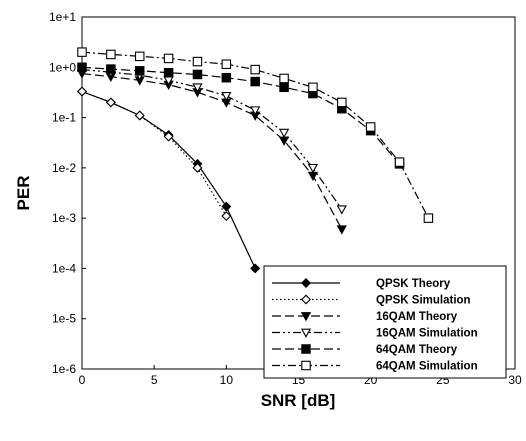 The width and height of the screenshot is (526, 441). I want to click on legend-label: 64QAM Theory, so click(417, 350).